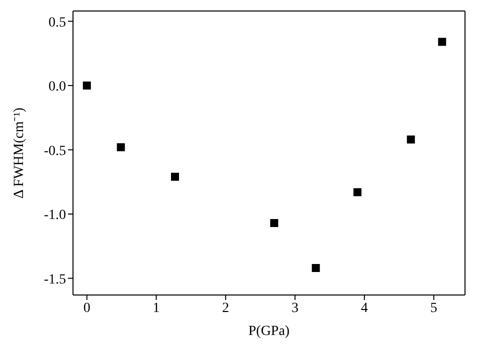 The image size is (478, 347). What do you see at coordinates (226, 308) in the screenshot?
I see `x-tick-label: 2` at bounding box center [226, 308].